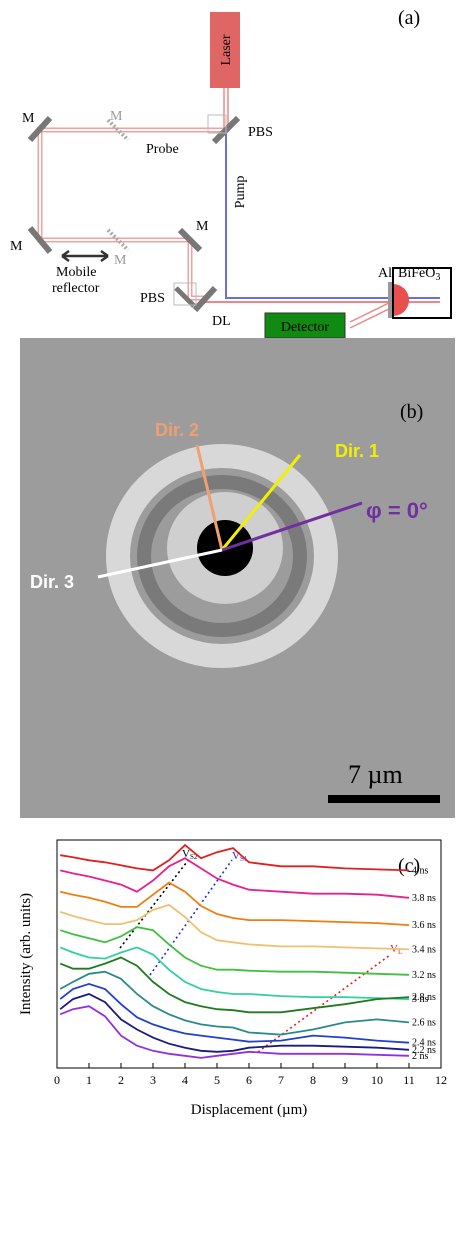 Image resolution: width=462 pixels, height=1236 pixels. Describe the element at coordinates (190, 854) in the screenshot. I see `annotation: VS2` at that location.